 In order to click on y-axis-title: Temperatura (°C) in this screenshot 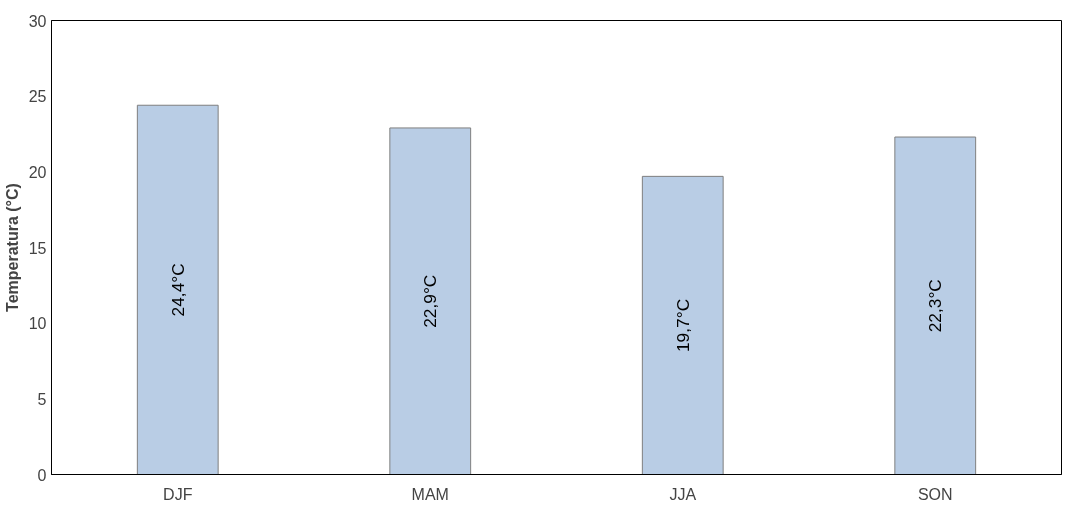, I will do `click(12, 247)`.